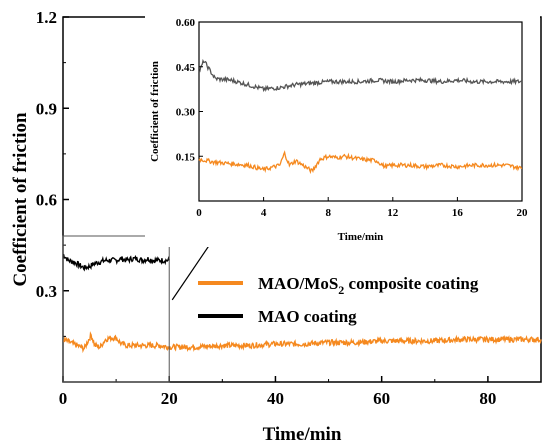 This screenshot has height=446, width=550. I want to click on inset-x-tick-label-1: 4, so click(264, 213).